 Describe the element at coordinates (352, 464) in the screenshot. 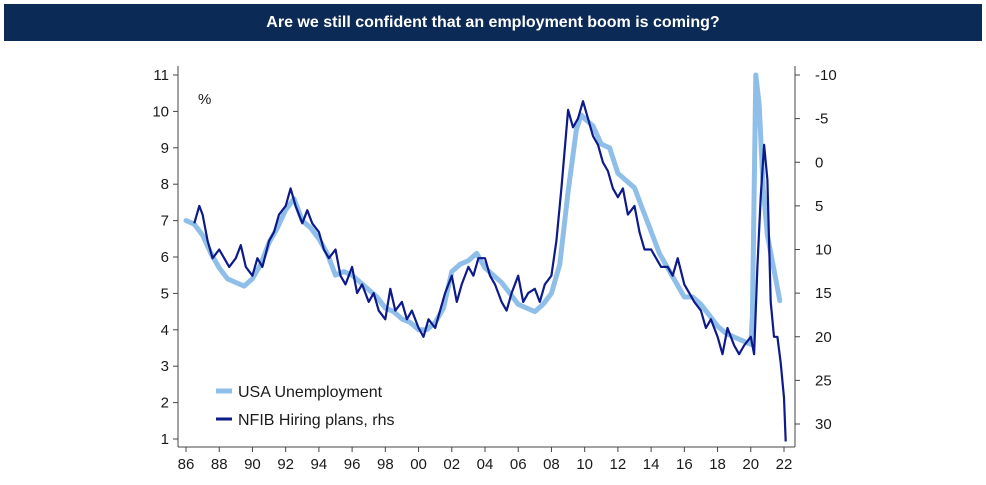

I see `x-tick-label: 96` at that location.